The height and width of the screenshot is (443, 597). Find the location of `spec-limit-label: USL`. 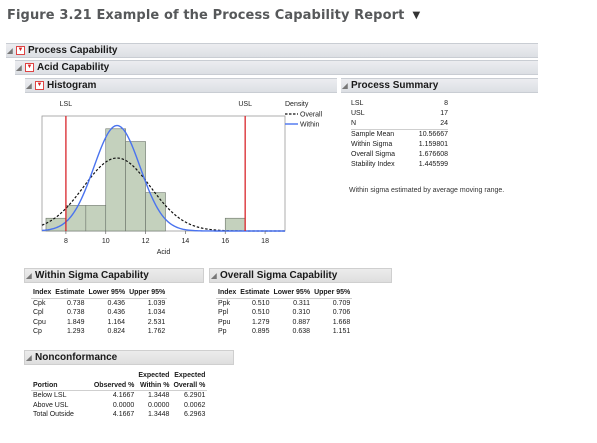

spec-limit-label: USL is located at coordinates (245, 104).